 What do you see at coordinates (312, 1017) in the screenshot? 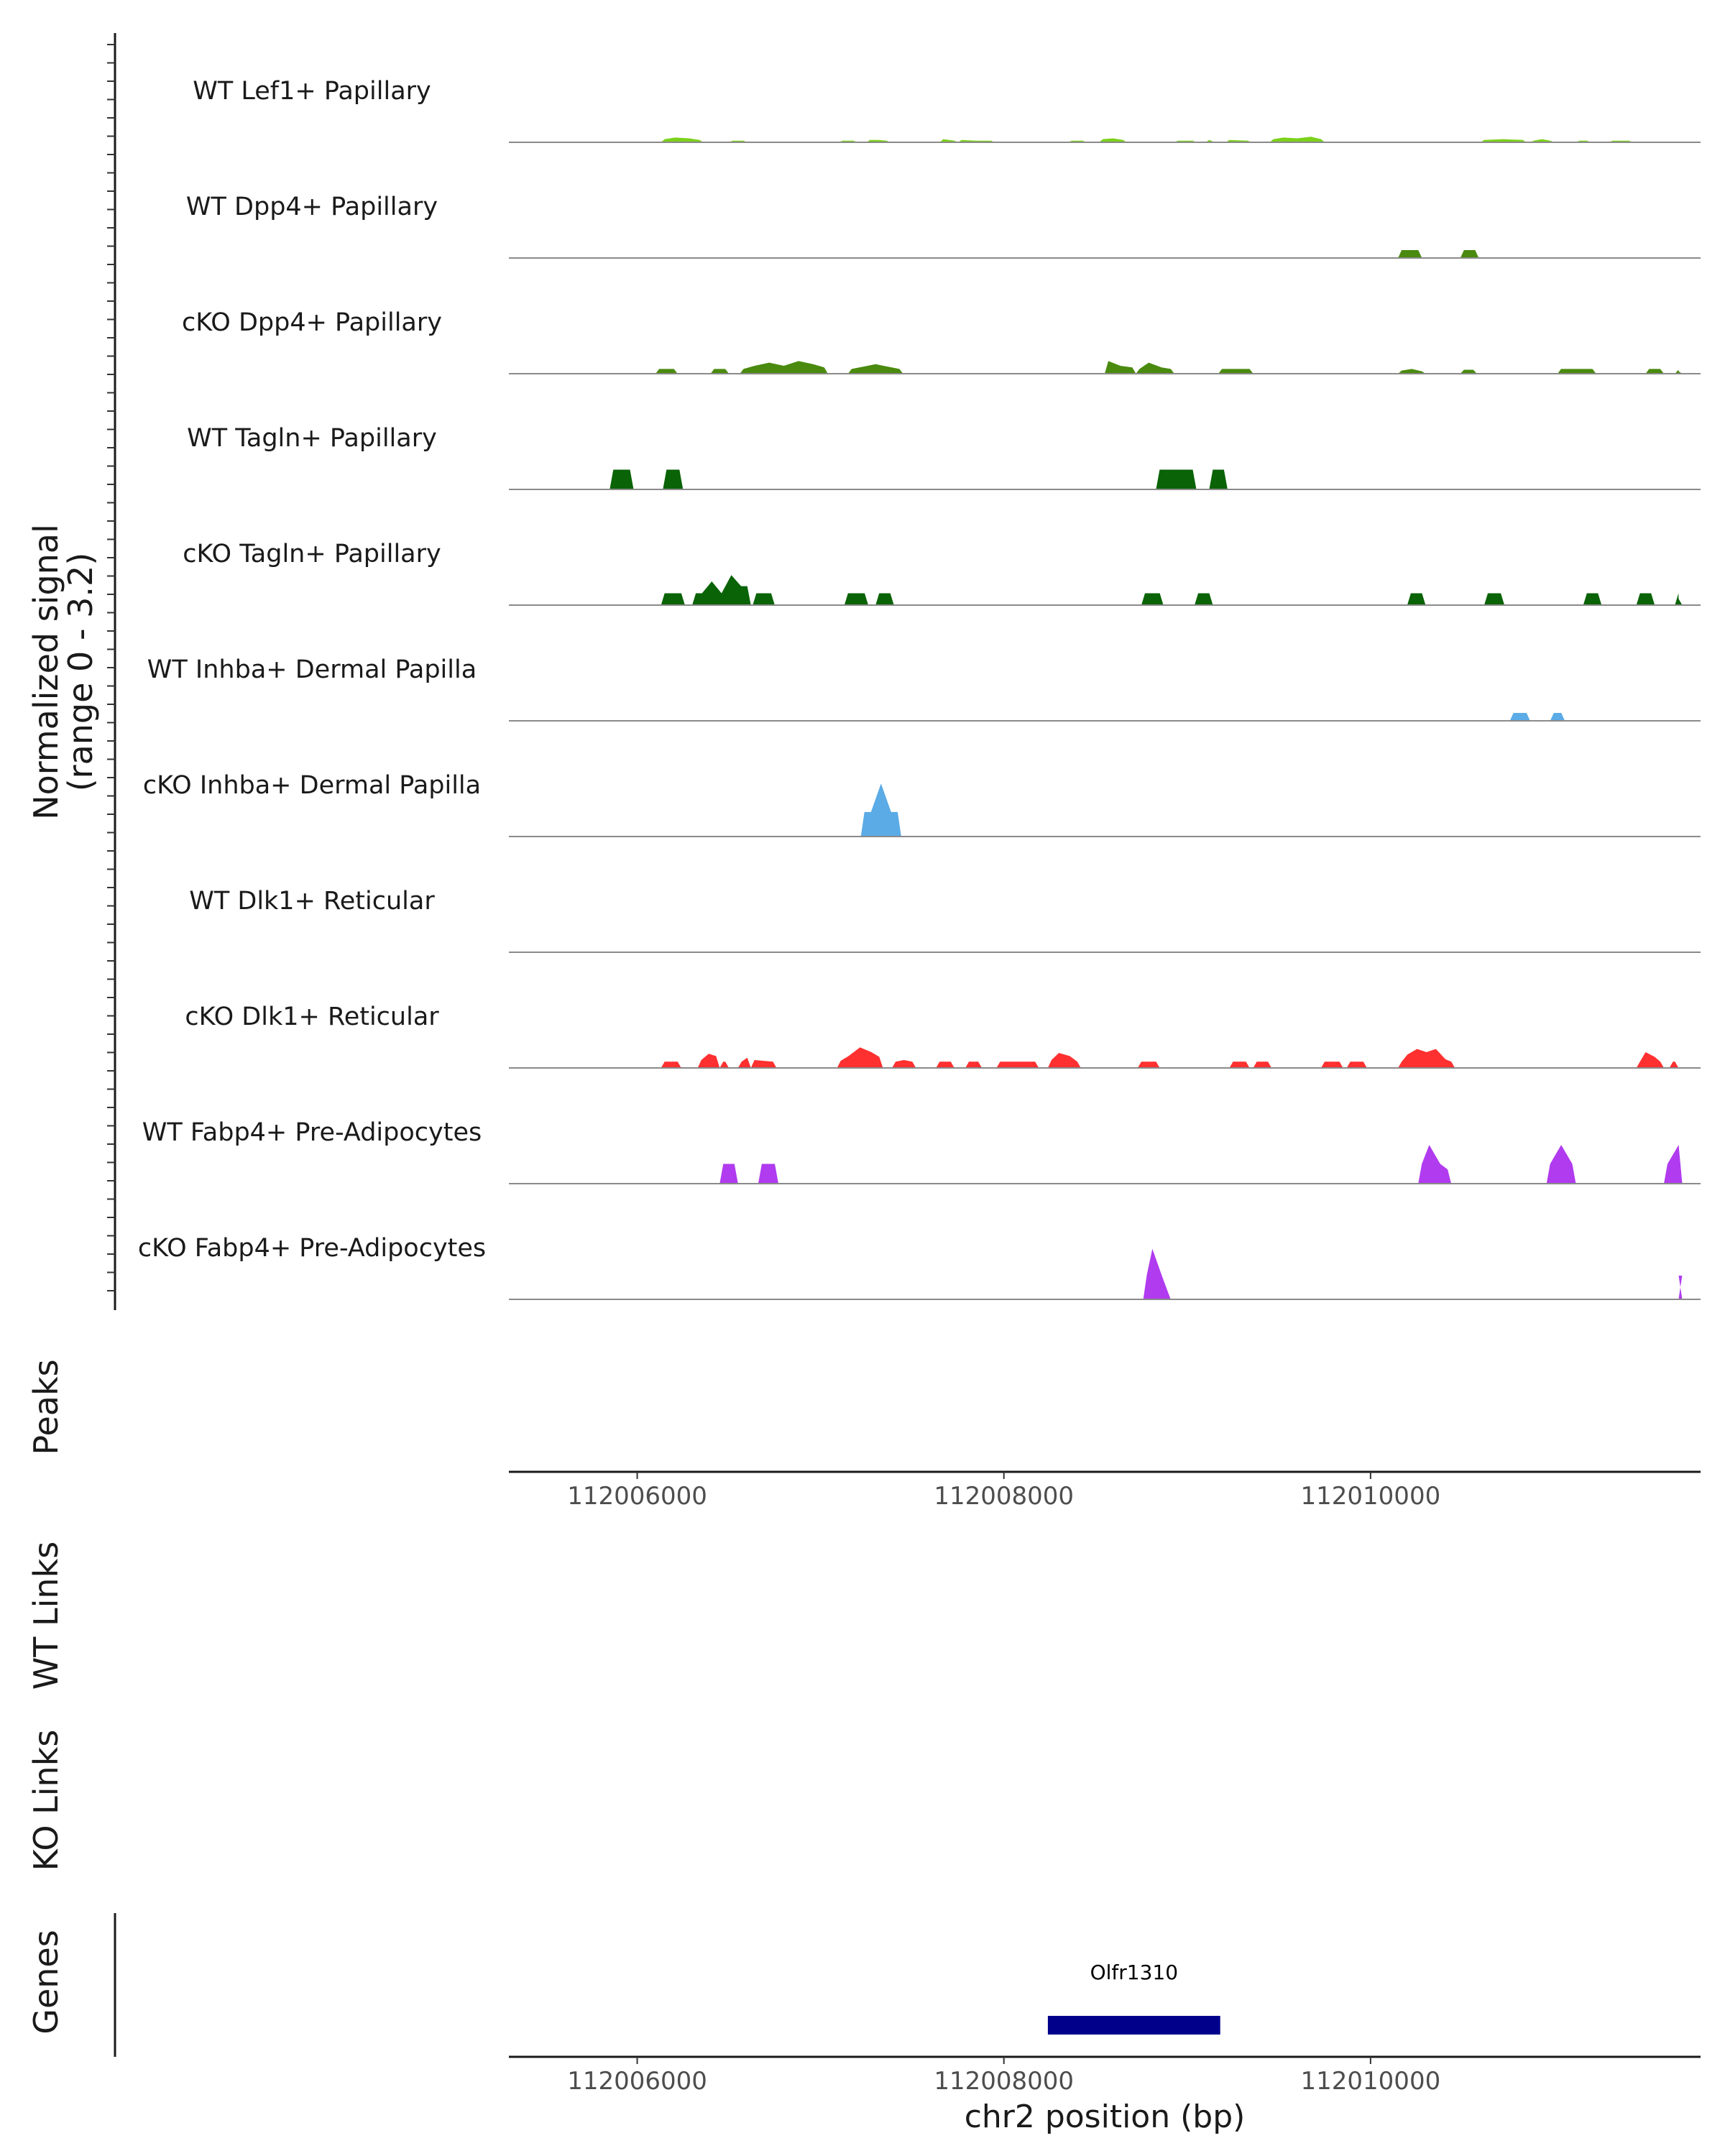
I see `track-label: cKO Dlk1+ Reticular` at bounding box center [312, 1017].